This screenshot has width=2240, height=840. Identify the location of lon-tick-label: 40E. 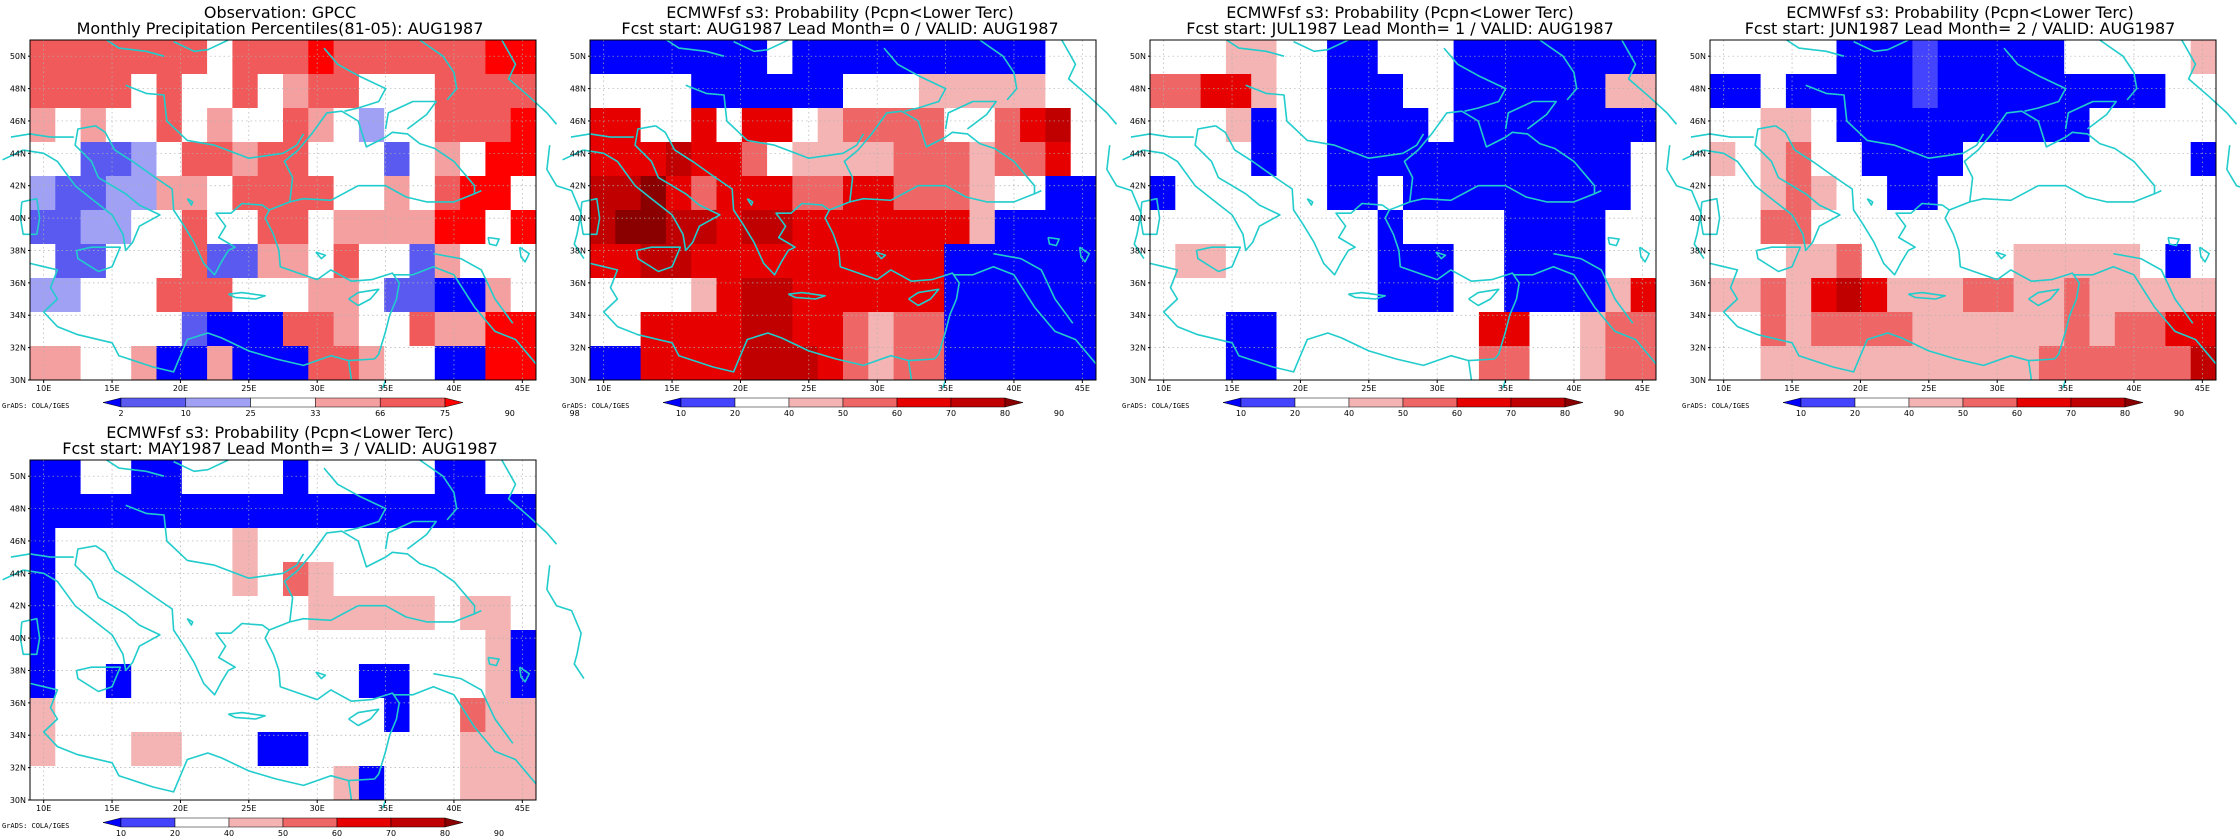
(2133, 388).